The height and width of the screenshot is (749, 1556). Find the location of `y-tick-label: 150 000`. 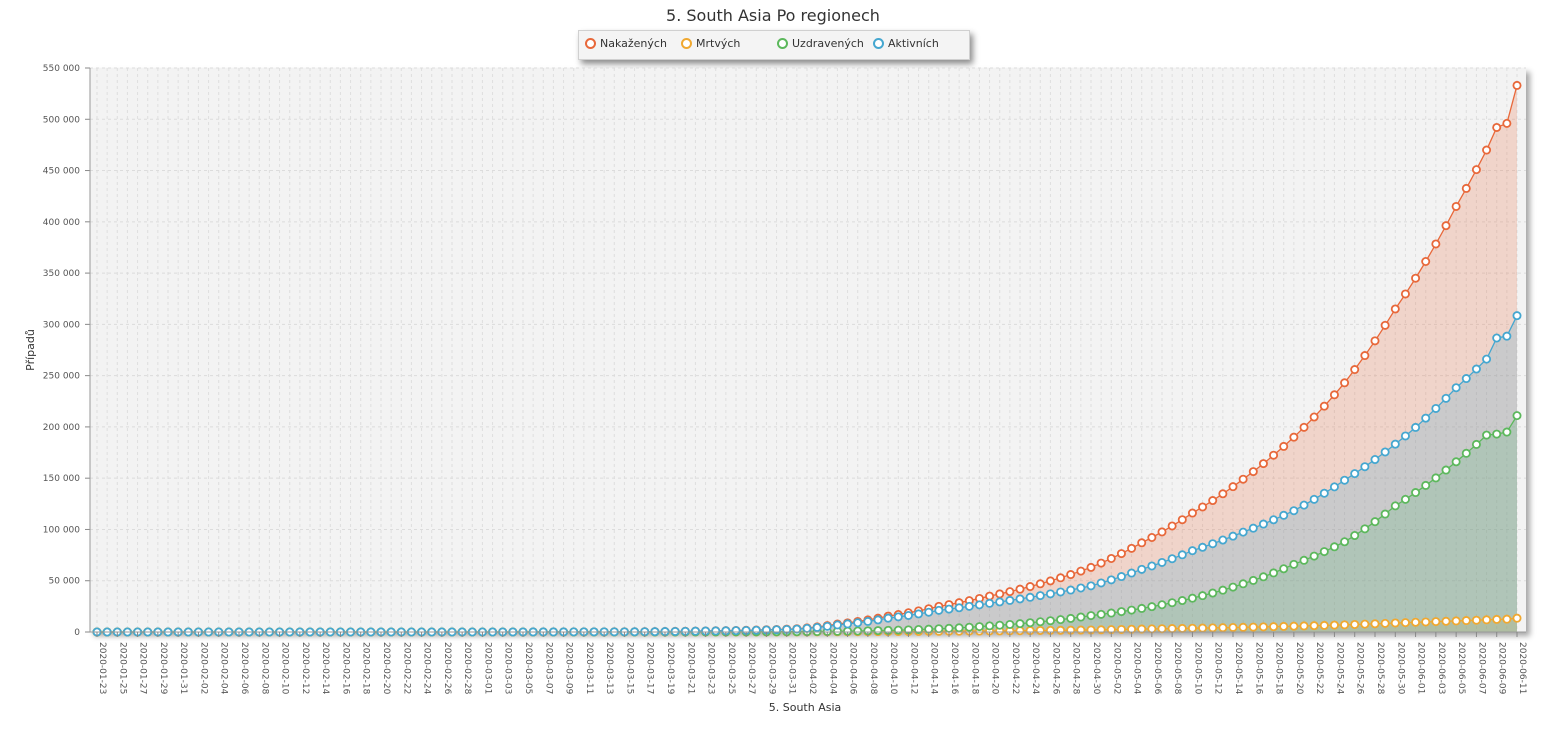

y-tick-label: 150 000 is located at coordinates (61, 479).